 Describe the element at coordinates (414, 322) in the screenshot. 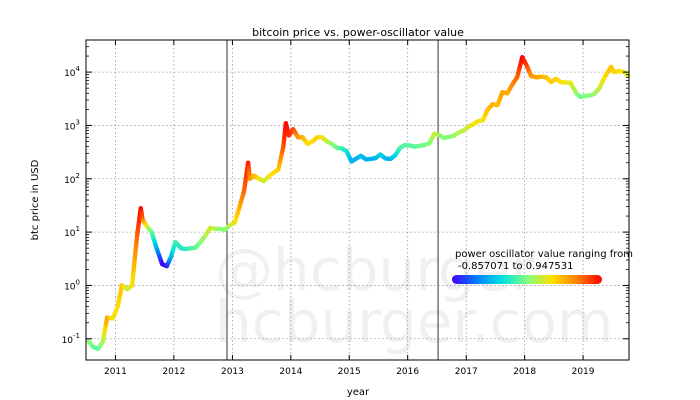

I see `watermark-line: hcburger.com` at that location.